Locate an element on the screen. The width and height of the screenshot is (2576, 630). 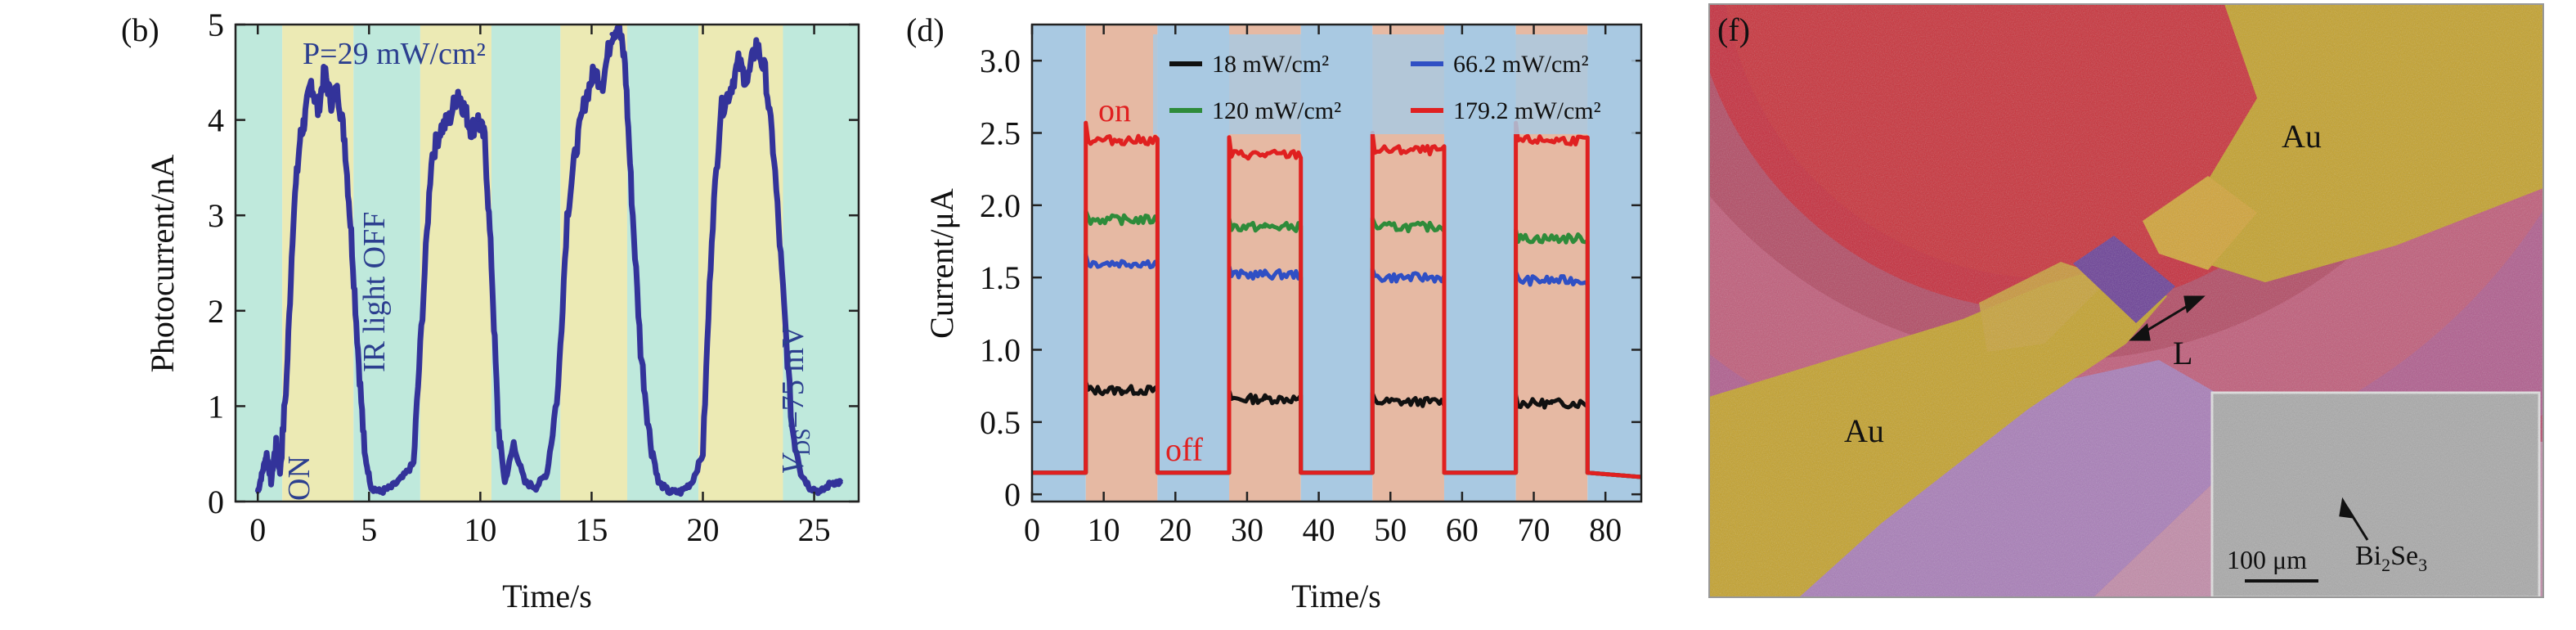
y-tick-label: 2.0 is located at coordinates (1001, 206).